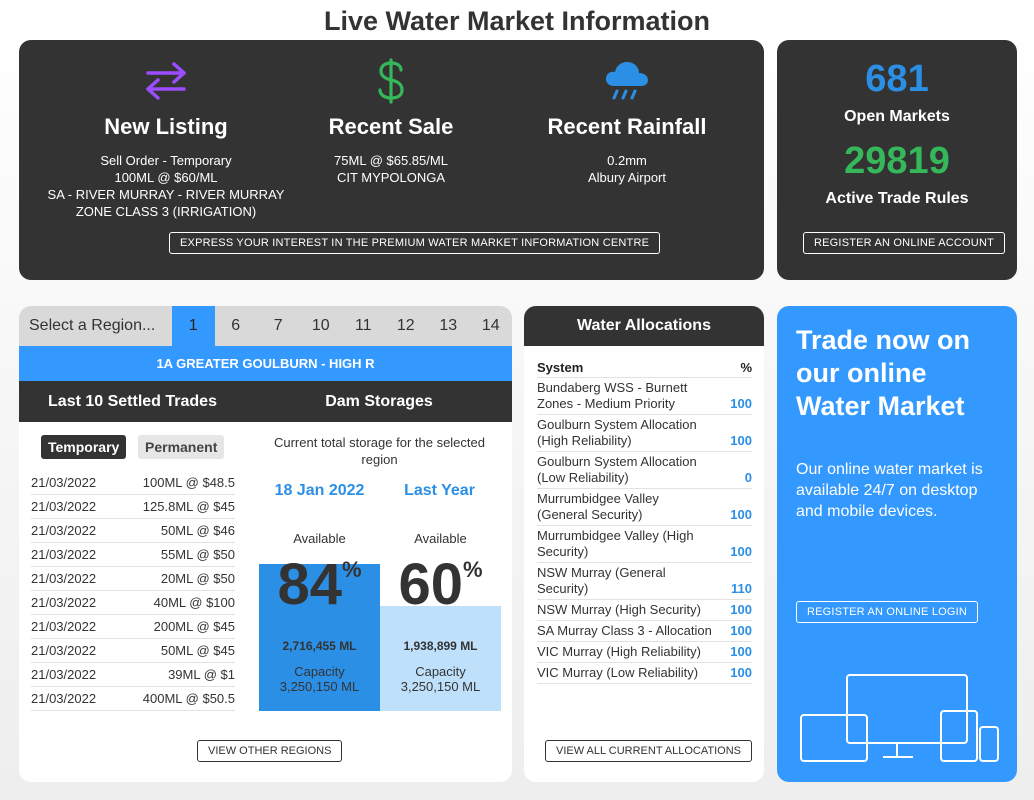 Image resolution: width=1034 pixels, height=800 pixels. Describe the element at coordinates (133, 507) in the screenshot. I see `trade-row: 21/03/2022 125.8ML @ $45` at that location.